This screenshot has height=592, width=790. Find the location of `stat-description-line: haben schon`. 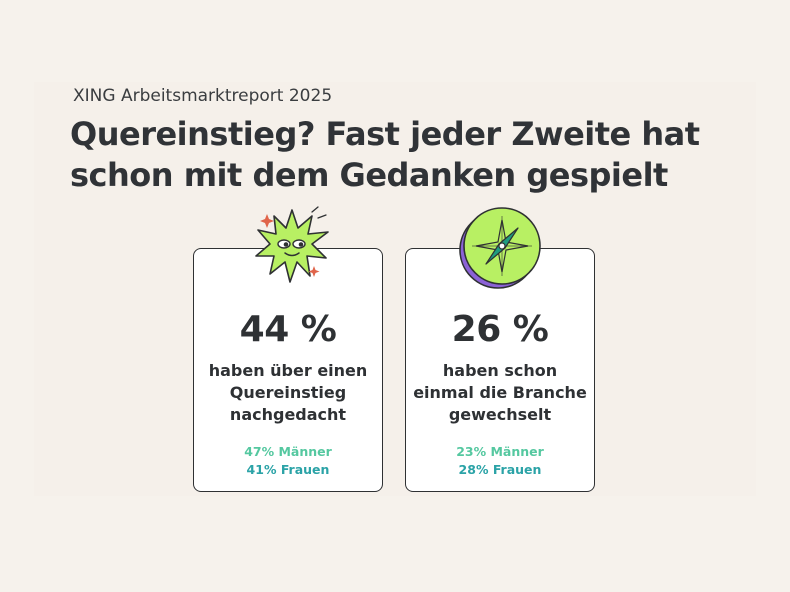

stat-description-line: haben schon is located at coordinates (500, 370).